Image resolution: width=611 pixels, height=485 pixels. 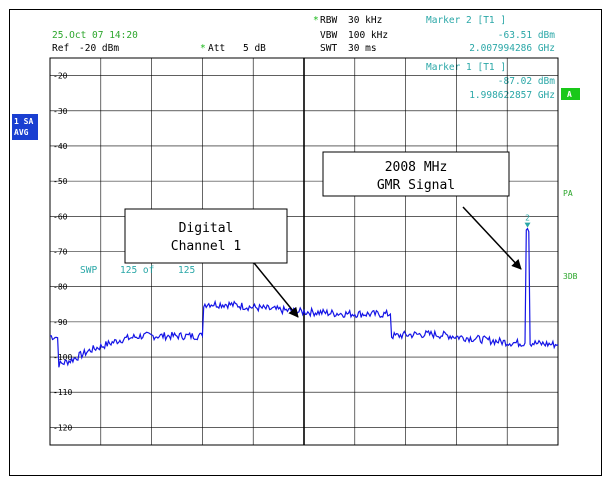 I want to click on att-label: Att, so click(x=216, y=48).